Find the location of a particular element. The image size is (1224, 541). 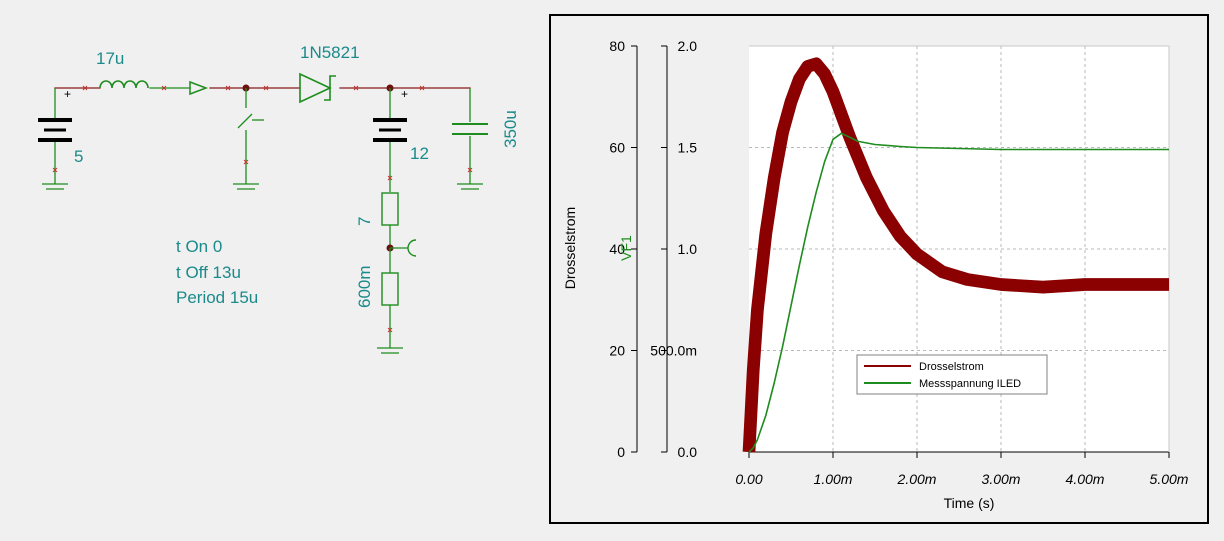

voltage-source-right: + is located at coordinates (390, 138).